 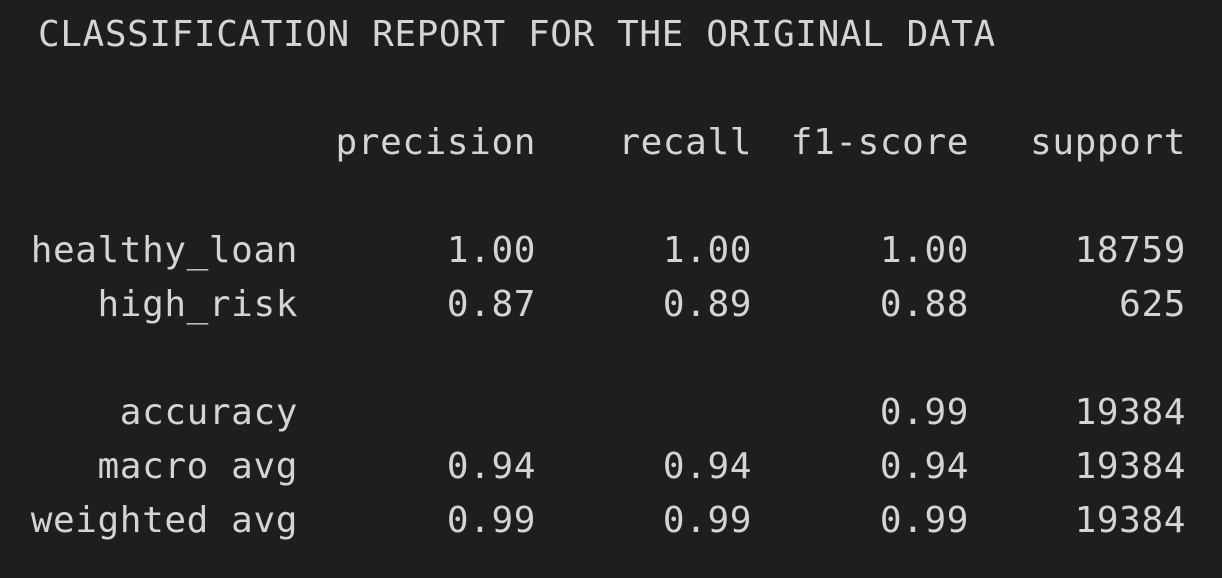 What do you see at coordinates (924, 520) in the screenshot?
I see `row-weighted-avg-f1-score: 0.99` at bounding box center [924, 520].